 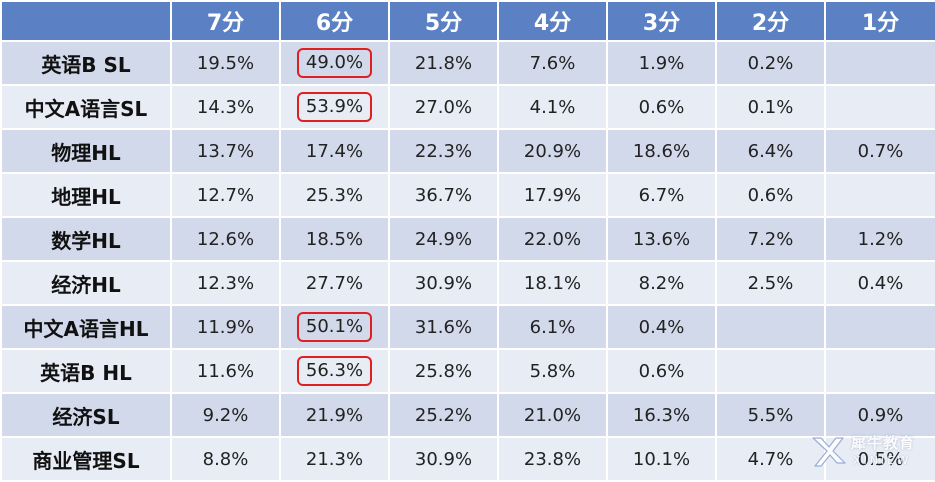 I want to click on header-grade-6: 6分, so click(x=334, y=21).